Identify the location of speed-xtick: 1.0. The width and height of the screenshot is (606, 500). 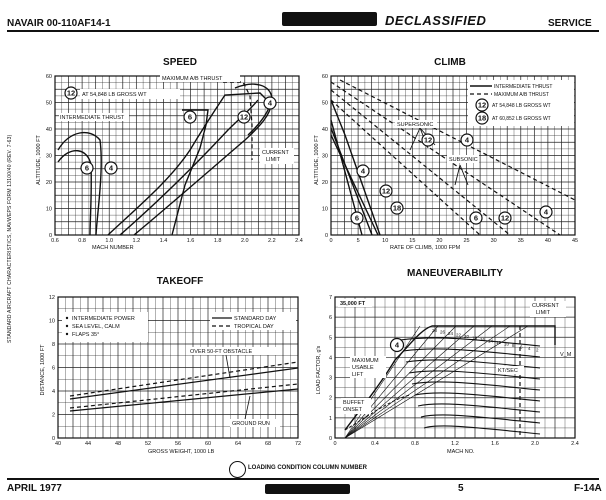
(109, 241).